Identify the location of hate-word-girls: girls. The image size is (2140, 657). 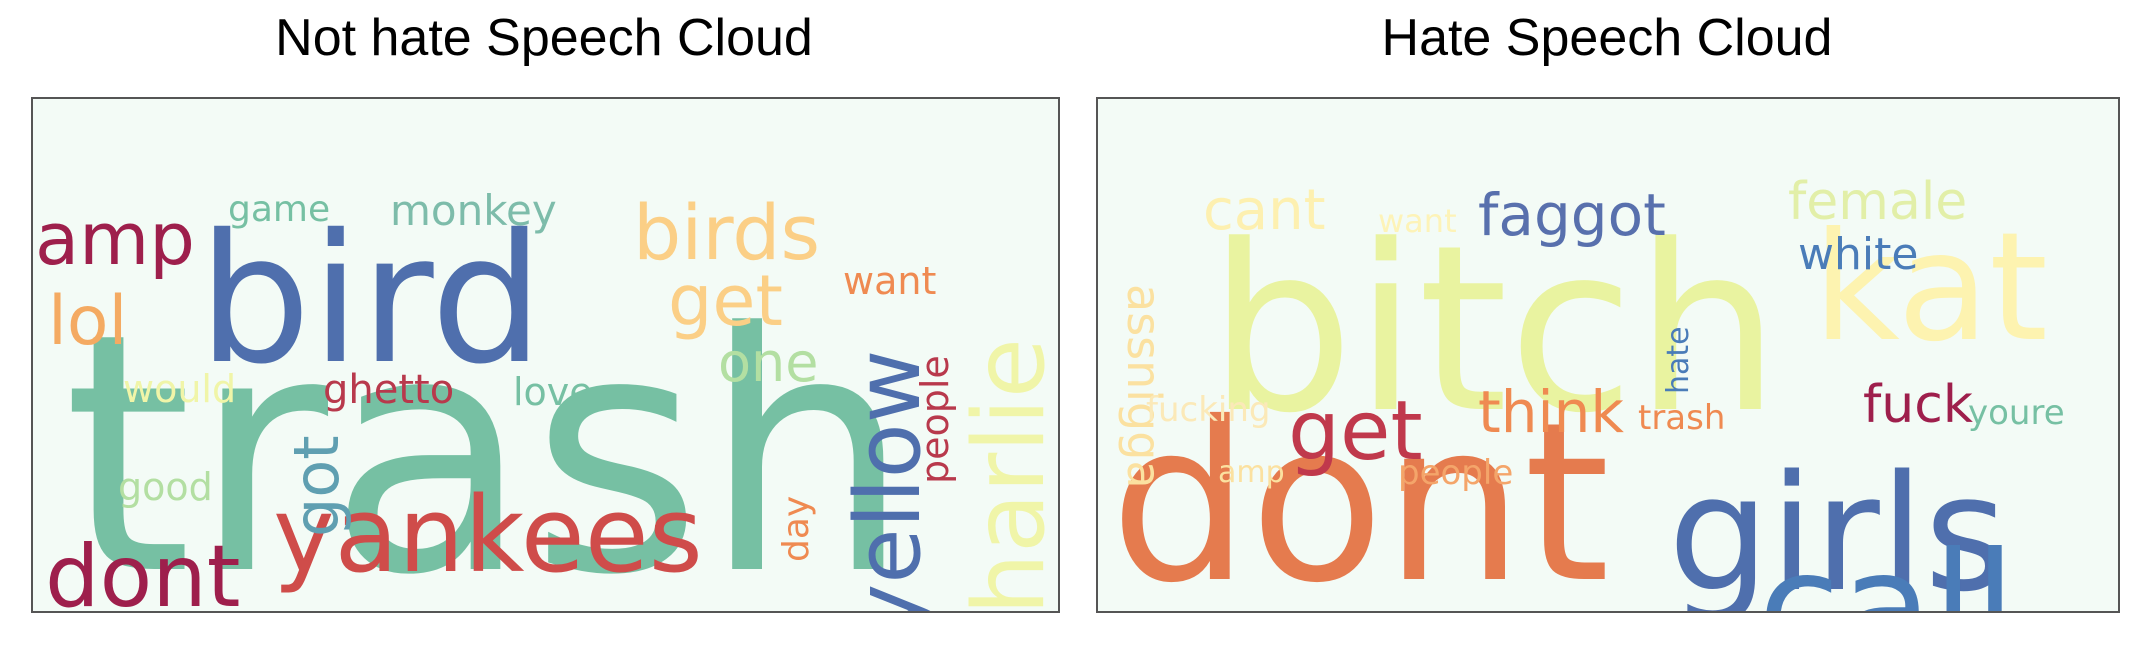
(1838, 525).